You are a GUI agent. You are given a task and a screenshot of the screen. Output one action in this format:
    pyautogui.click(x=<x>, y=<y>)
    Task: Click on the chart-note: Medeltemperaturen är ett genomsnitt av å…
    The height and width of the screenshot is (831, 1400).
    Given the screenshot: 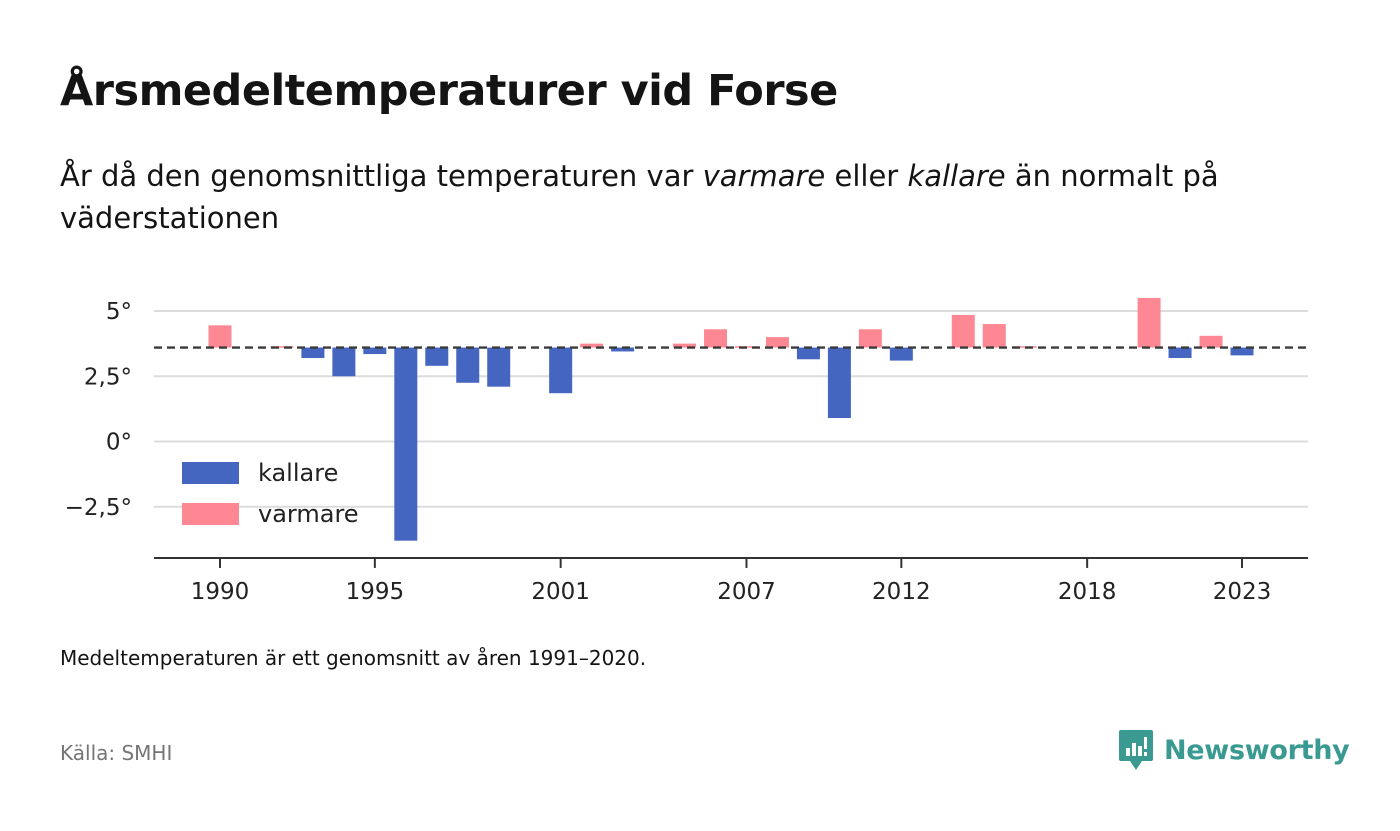 What is the action you would take?
    pyautogui.click(x=353, y=658)
    